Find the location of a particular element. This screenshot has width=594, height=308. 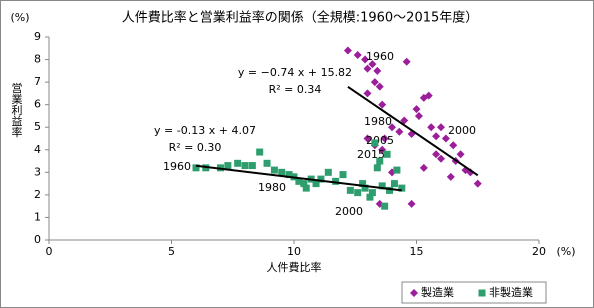

y-tick-label: 9 is located at coordinates (37, 36).